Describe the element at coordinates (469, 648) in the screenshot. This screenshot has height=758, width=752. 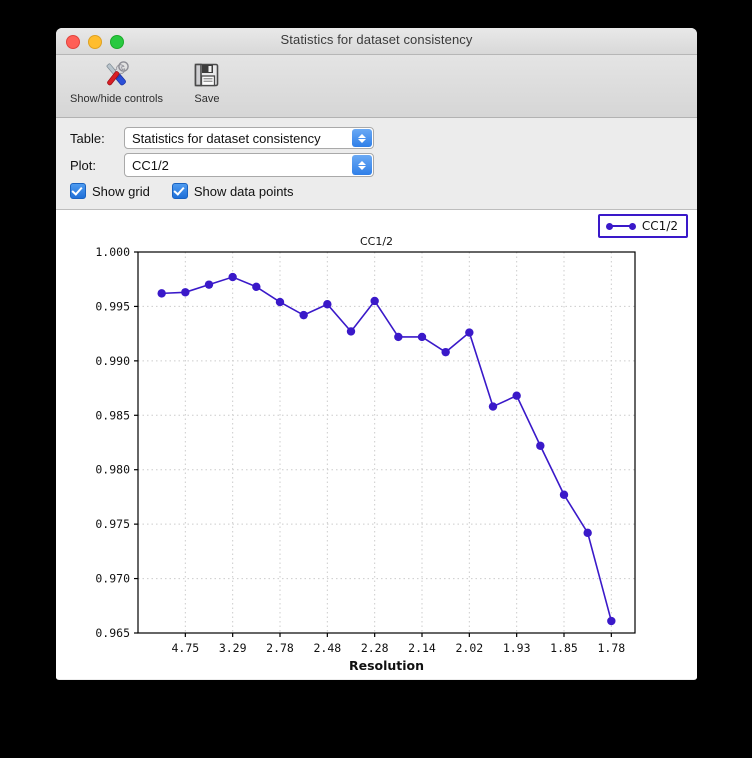
I see `x-axis-tick-label: 2.02` at that location.